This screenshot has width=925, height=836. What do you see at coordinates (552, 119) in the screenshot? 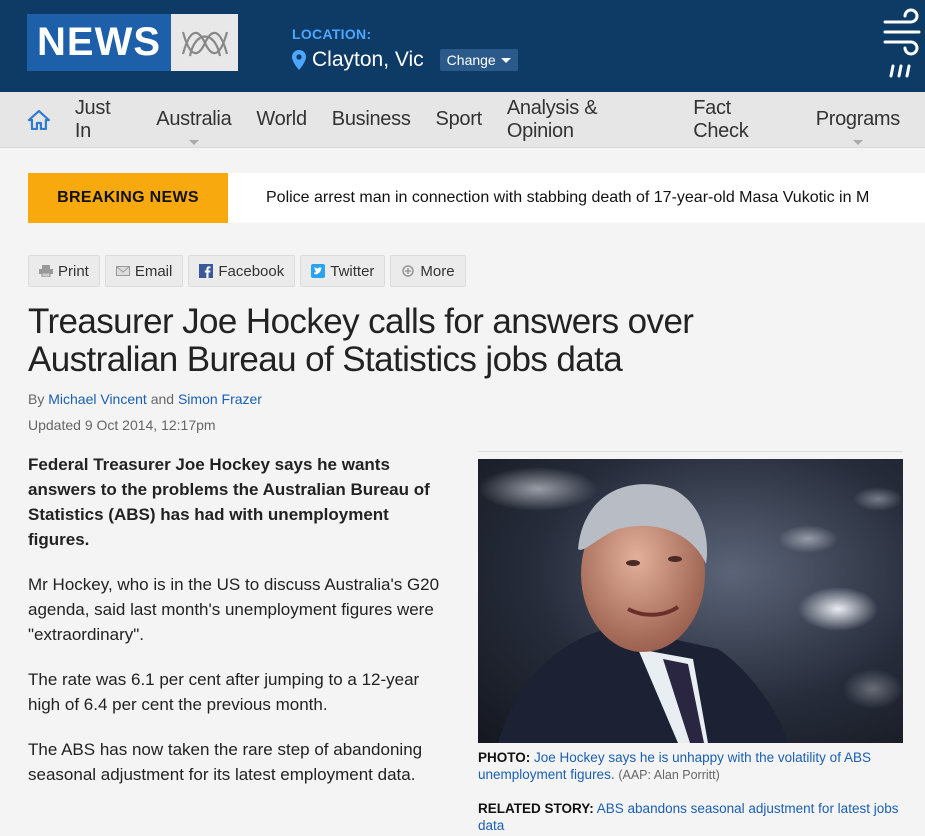
I see `nav-item-analysis-opinion: Analysis & Opinion` at bounding box center [552, 119].